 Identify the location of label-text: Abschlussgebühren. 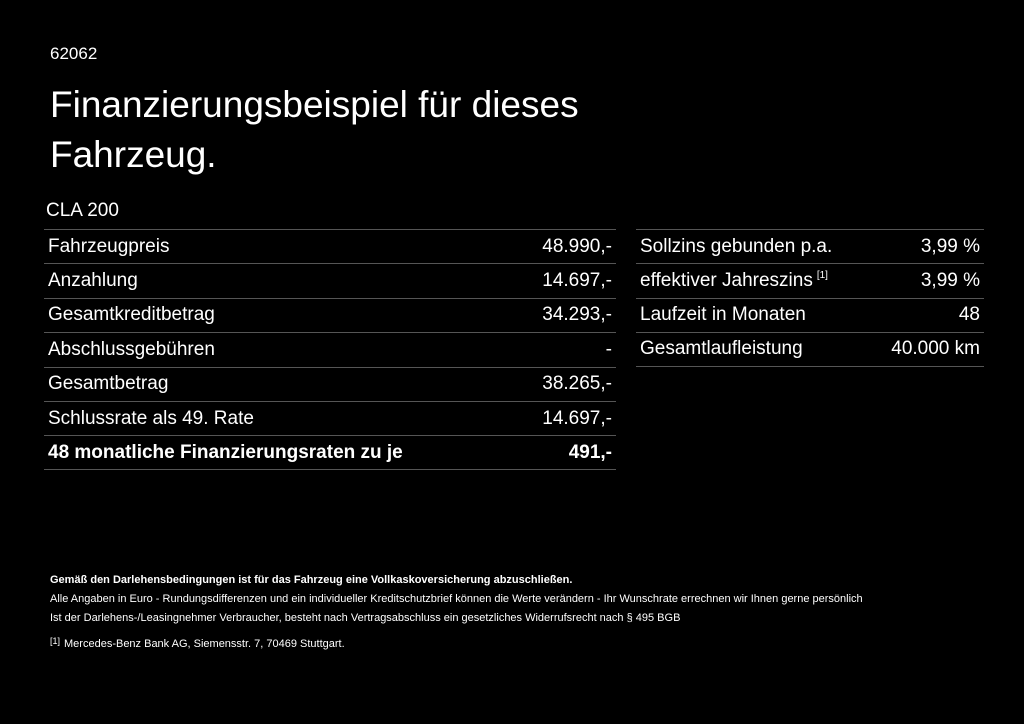
(131, 349).